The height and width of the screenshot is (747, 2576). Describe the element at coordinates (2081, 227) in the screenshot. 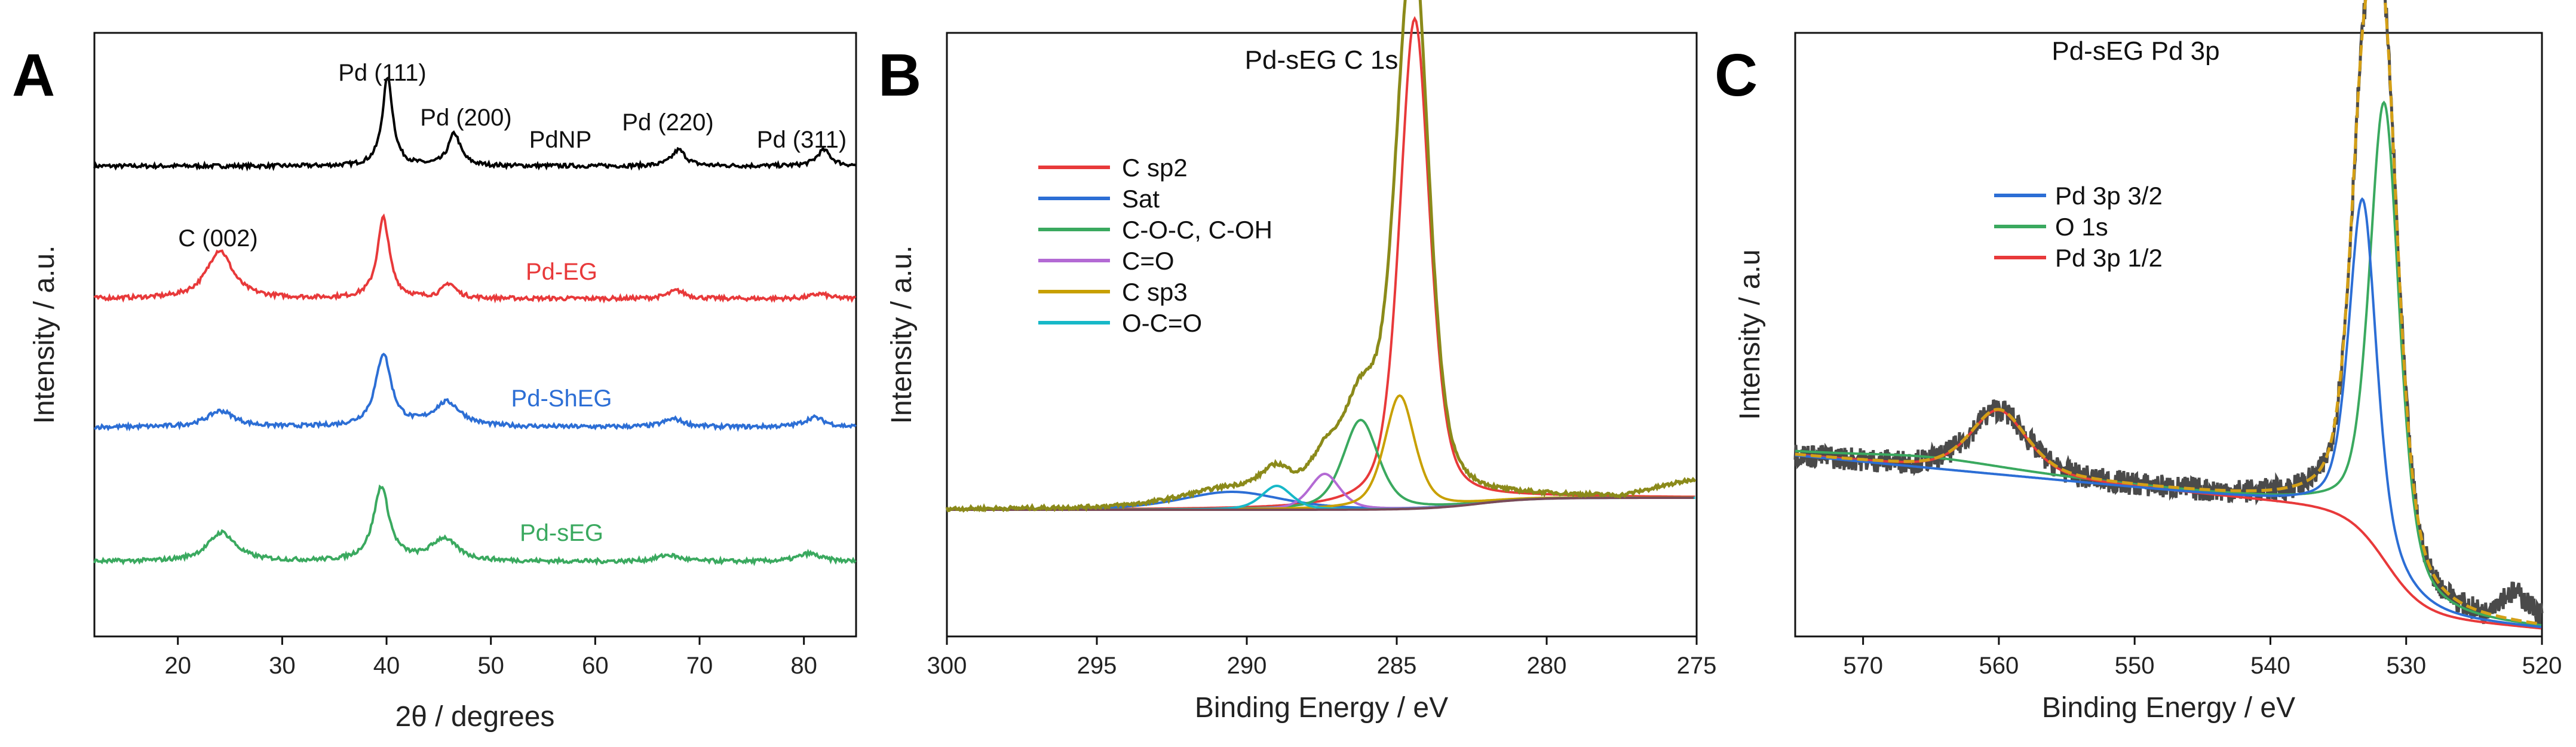

I see `legend-label-o-1s: O 1s` at that location.